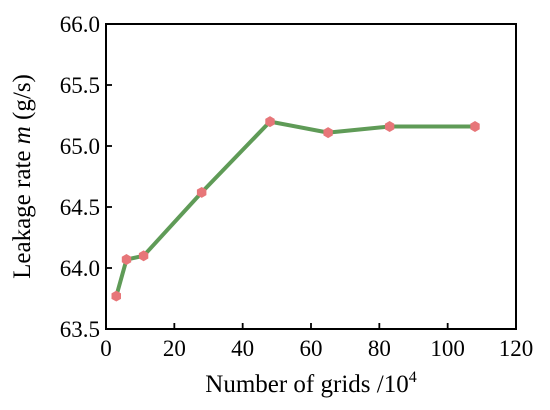 The height and width of the screenshot is (410, 550). What do you see at coordinates (22, 176) in the screenshot?
I see `y-axis-label: Leakage rate m (g/s)` at bounding box center [22, 176].